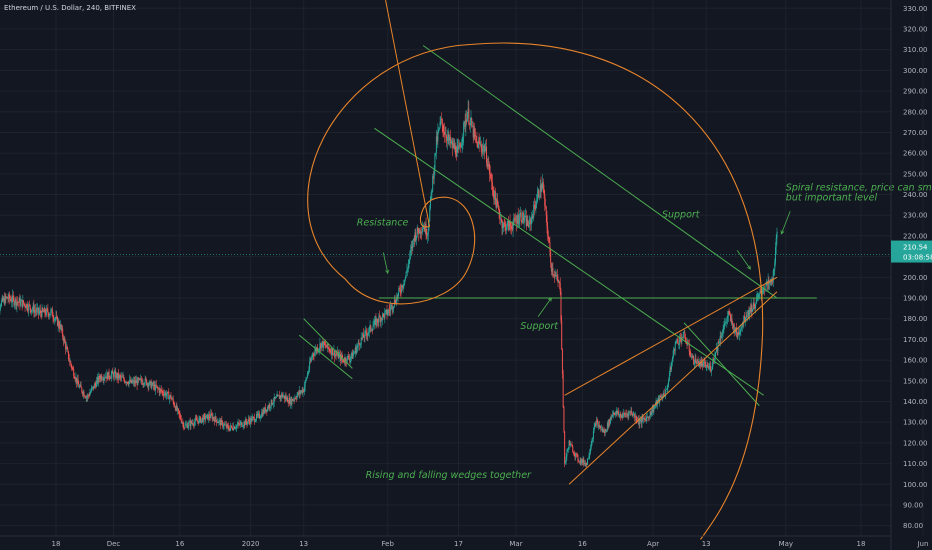 The image size is (932, 550). I want to click on date-tick-label: Dec, so click(114, 544).